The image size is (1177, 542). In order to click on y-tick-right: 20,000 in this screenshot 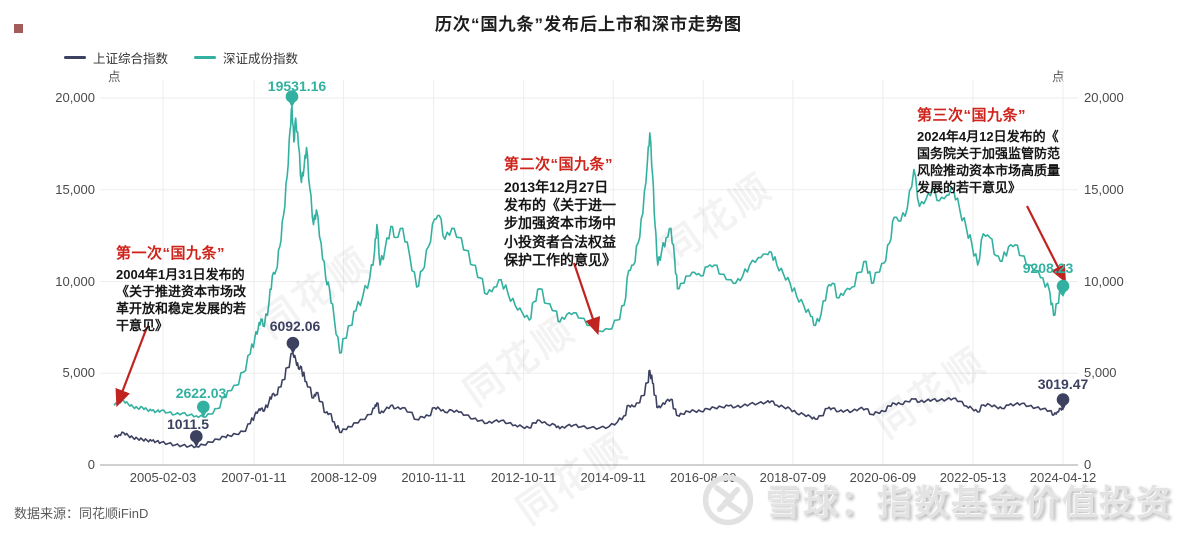, I will do `click(1104, 97)`.